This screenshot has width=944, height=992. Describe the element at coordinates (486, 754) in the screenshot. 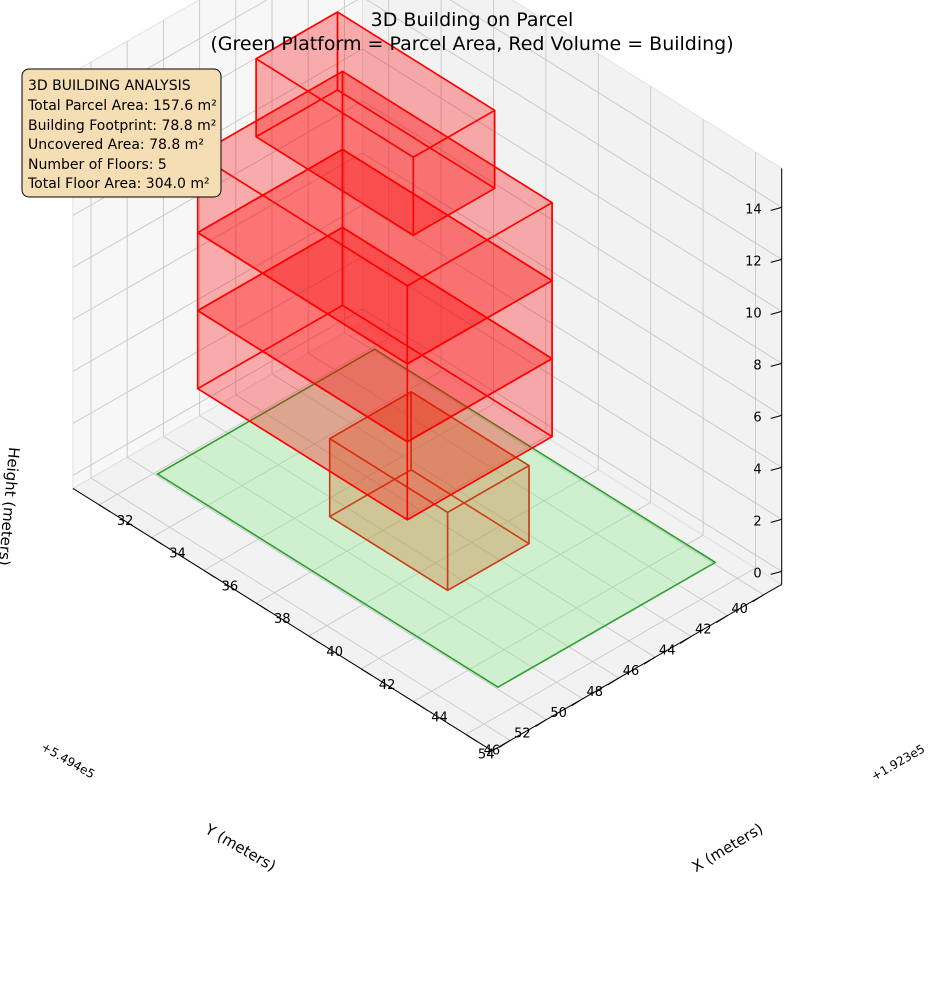

I see `y-tick-label: 54` at that location.